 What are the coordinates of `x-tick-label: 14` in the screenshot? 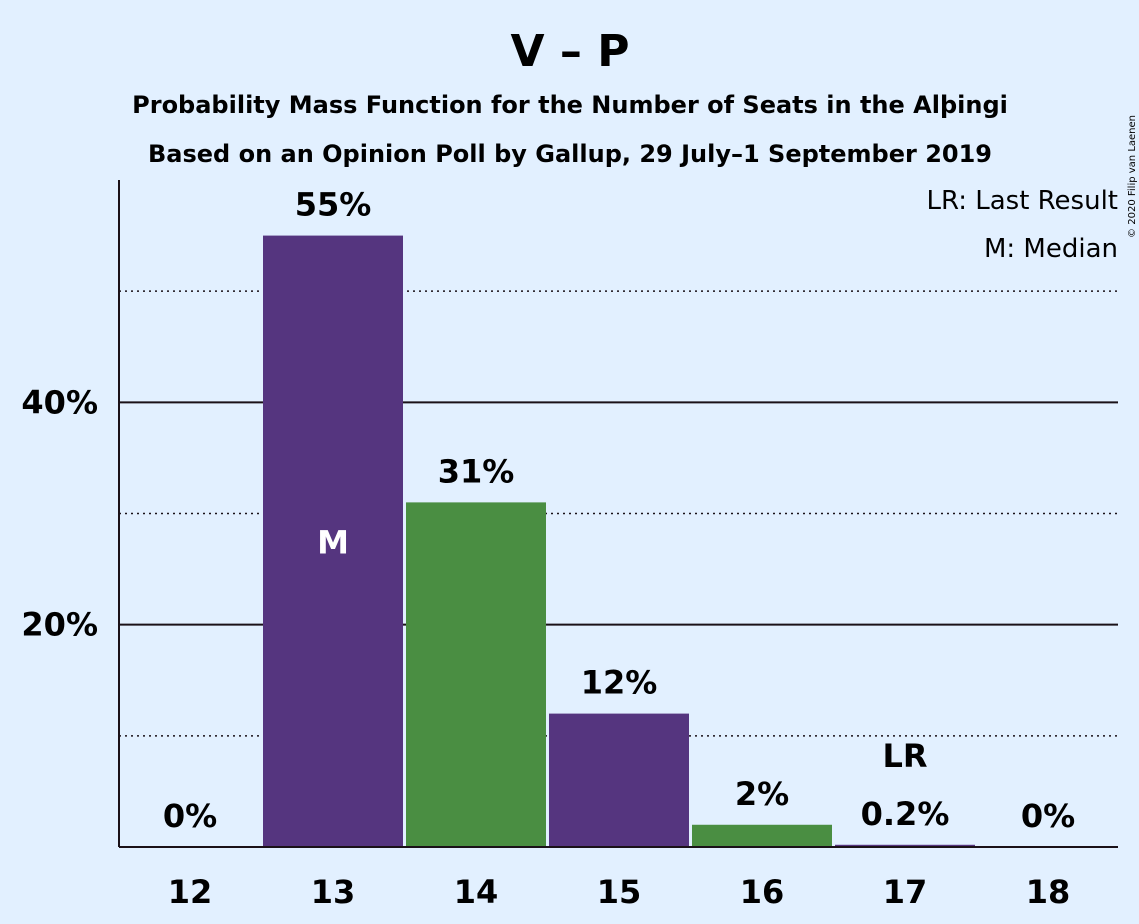 It's located at (476, 892).